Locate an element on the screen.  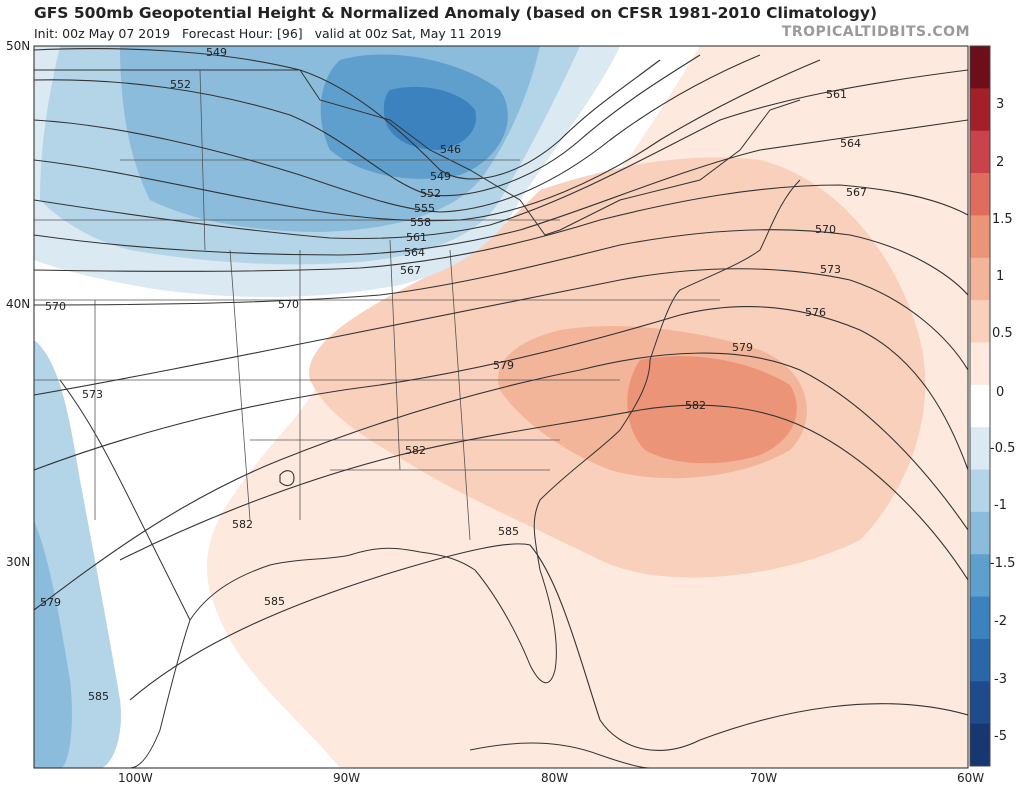
gulf-coast is located at coordinates (332, 584).